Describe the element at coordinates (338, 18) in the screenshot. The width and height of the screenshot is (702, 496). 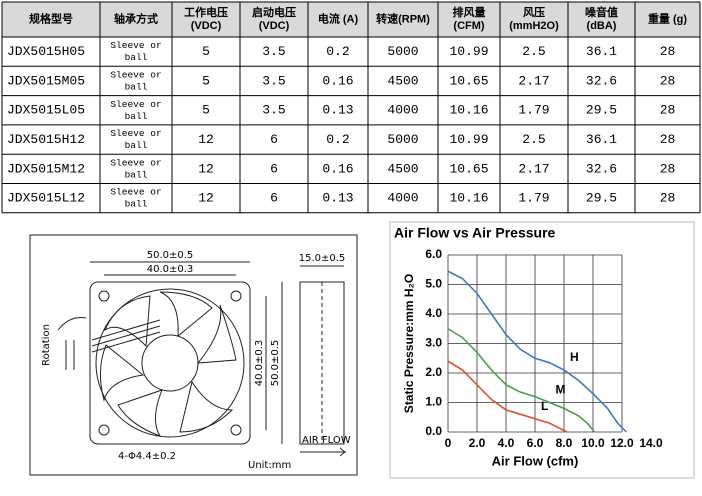
I see `column-header: 电流 (A)` at that location.